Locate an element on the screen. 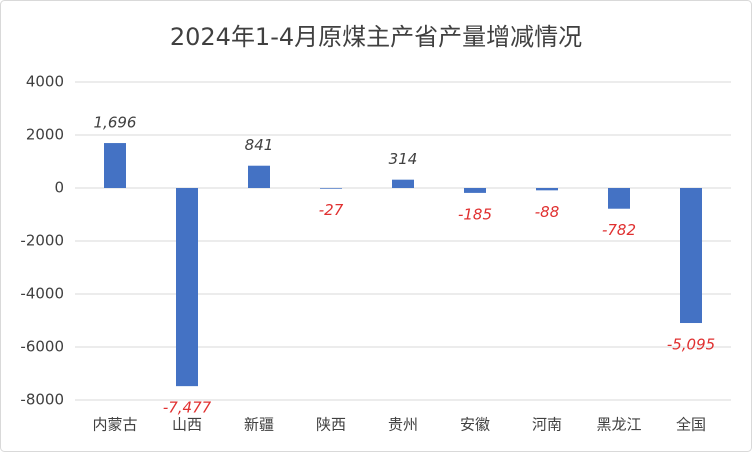  value-label: 314 is located at coordinates (403, 159).